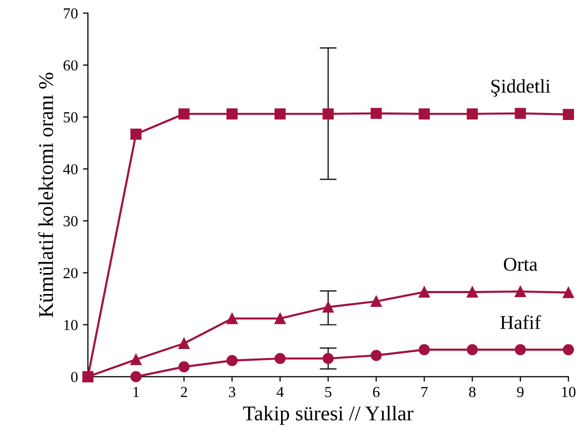 Image resolution: width=586 pixels, height=438 pixels. I want to click on y-tick-label: 10, so click(71, 325).